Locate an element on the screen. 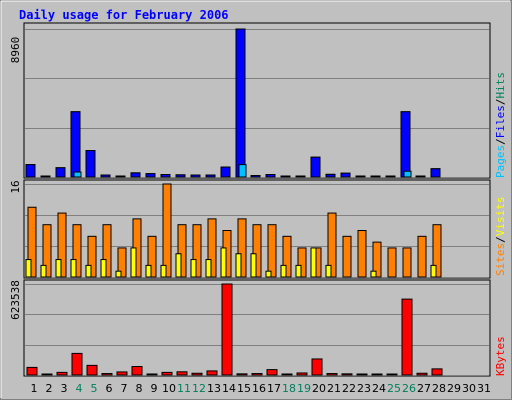  day-label: 24 is located at coordinates (379, 388).